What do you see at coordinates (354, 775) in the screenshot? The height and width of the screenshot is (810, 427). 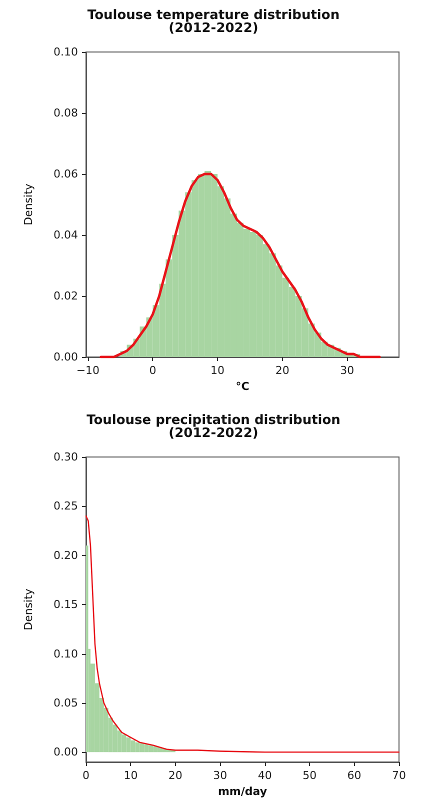 I see `x-tick-label: 60` at bounding box center [354, 775].